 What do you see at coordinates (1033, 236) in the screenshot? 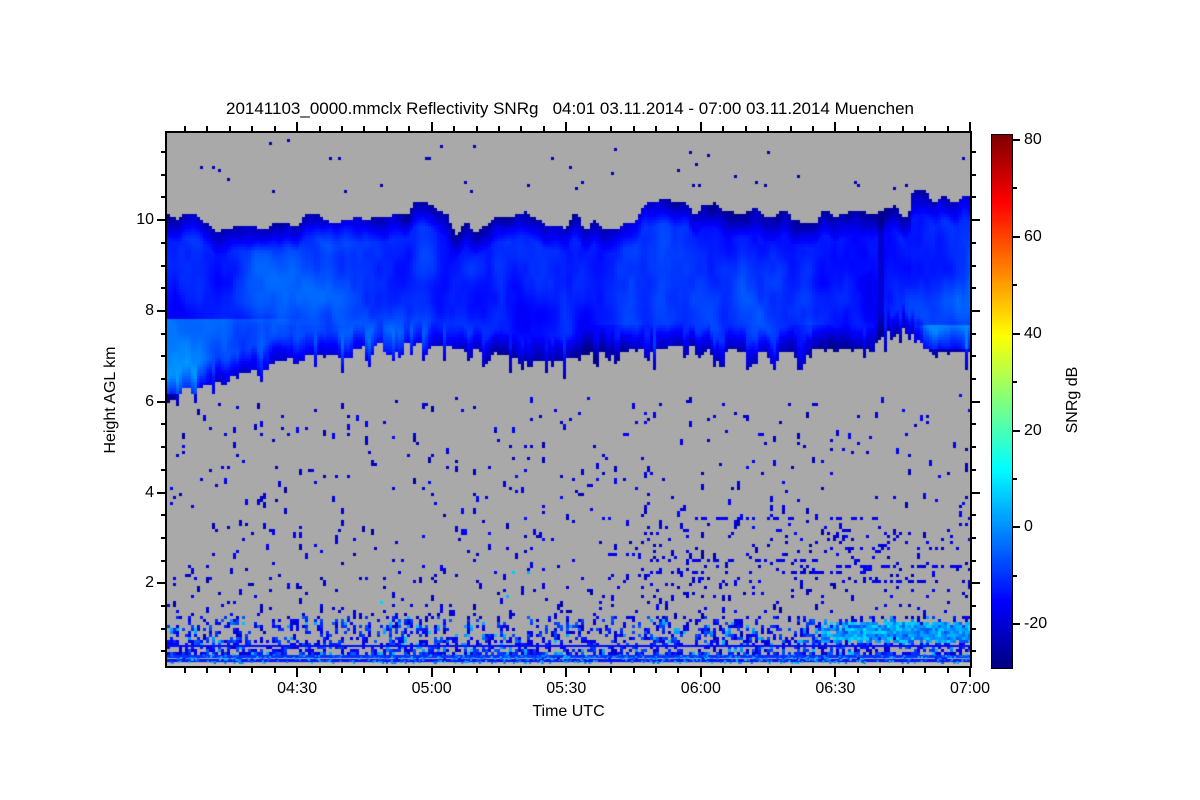
I see `colorbar-tick-label: 60` at bounding box center [1033, 236].